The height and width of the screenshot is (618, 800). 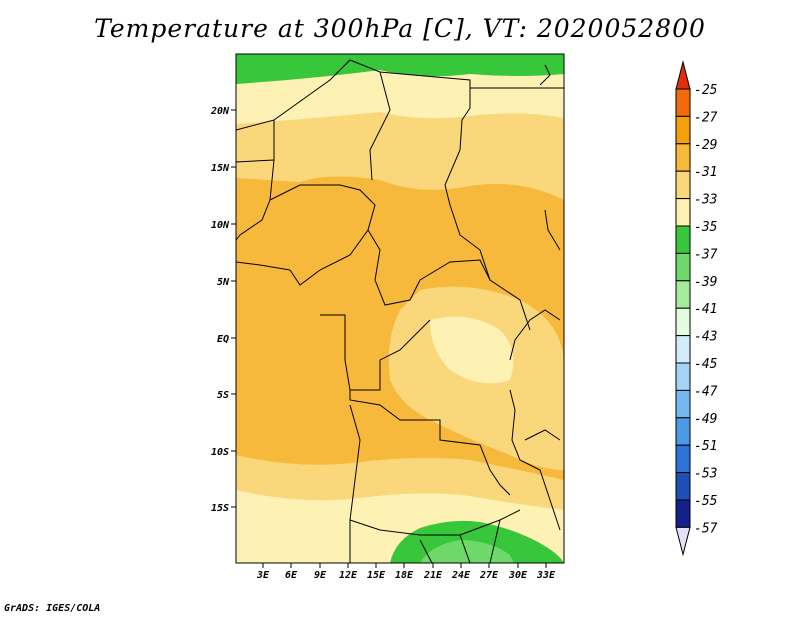 What do you see at coordinates (705, 282) in the screenshot?
I see `colorbar-label: -39` at bounding box center [705, 282].